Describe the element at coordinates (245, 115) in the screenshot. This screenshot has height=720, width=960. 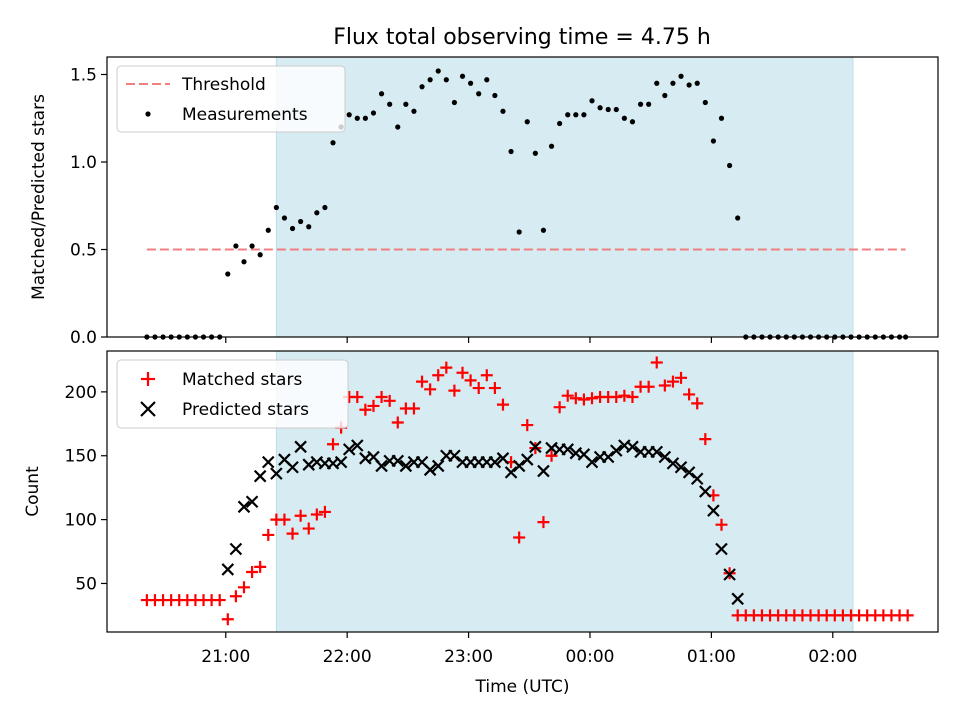
I see `legend-measurements-label: Measurements` at that location.